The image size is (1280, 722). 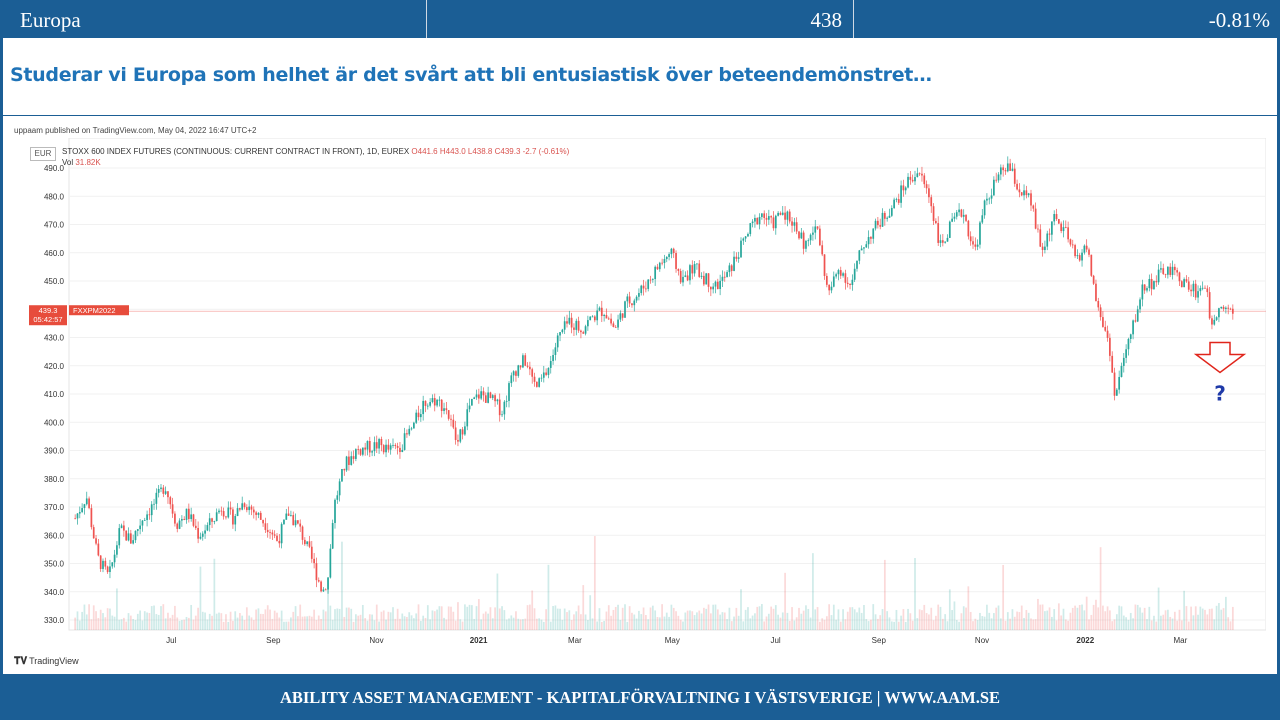 I want to click on y-tick-label: 330.0, so click(x=54, y=620).